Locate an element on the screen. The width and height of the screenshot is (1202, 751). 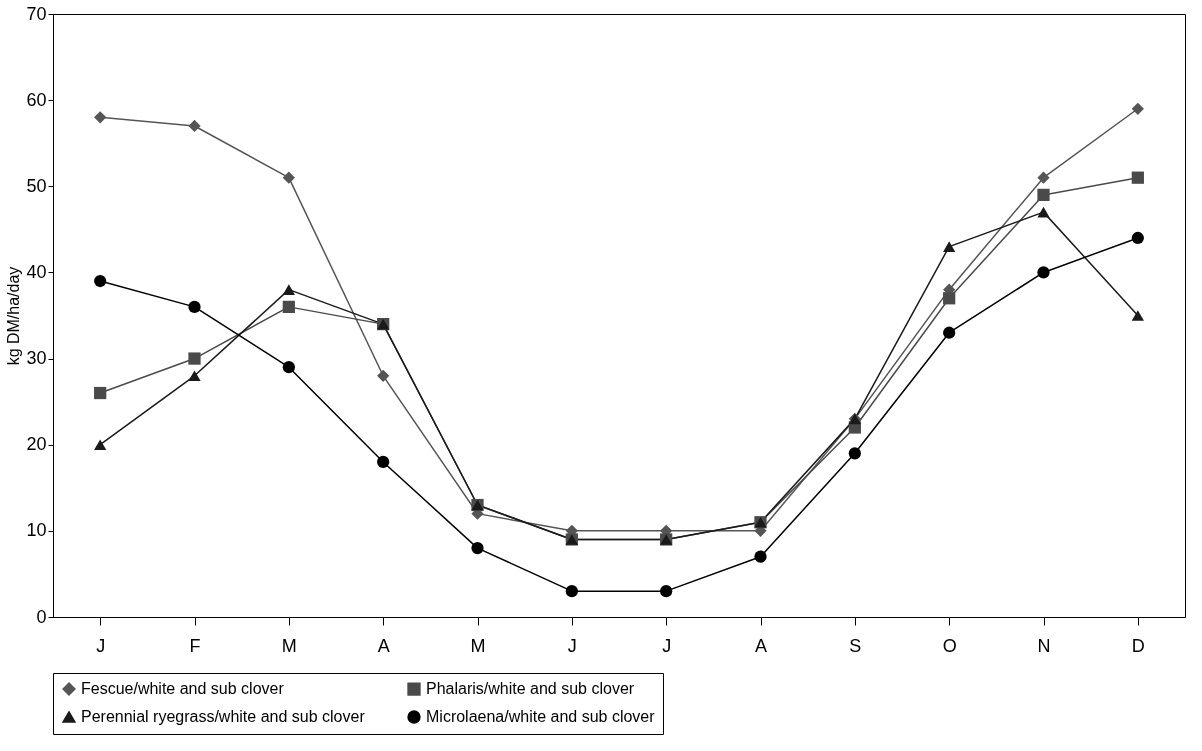
x-tick-label: O is located at coordinates (949, 645).